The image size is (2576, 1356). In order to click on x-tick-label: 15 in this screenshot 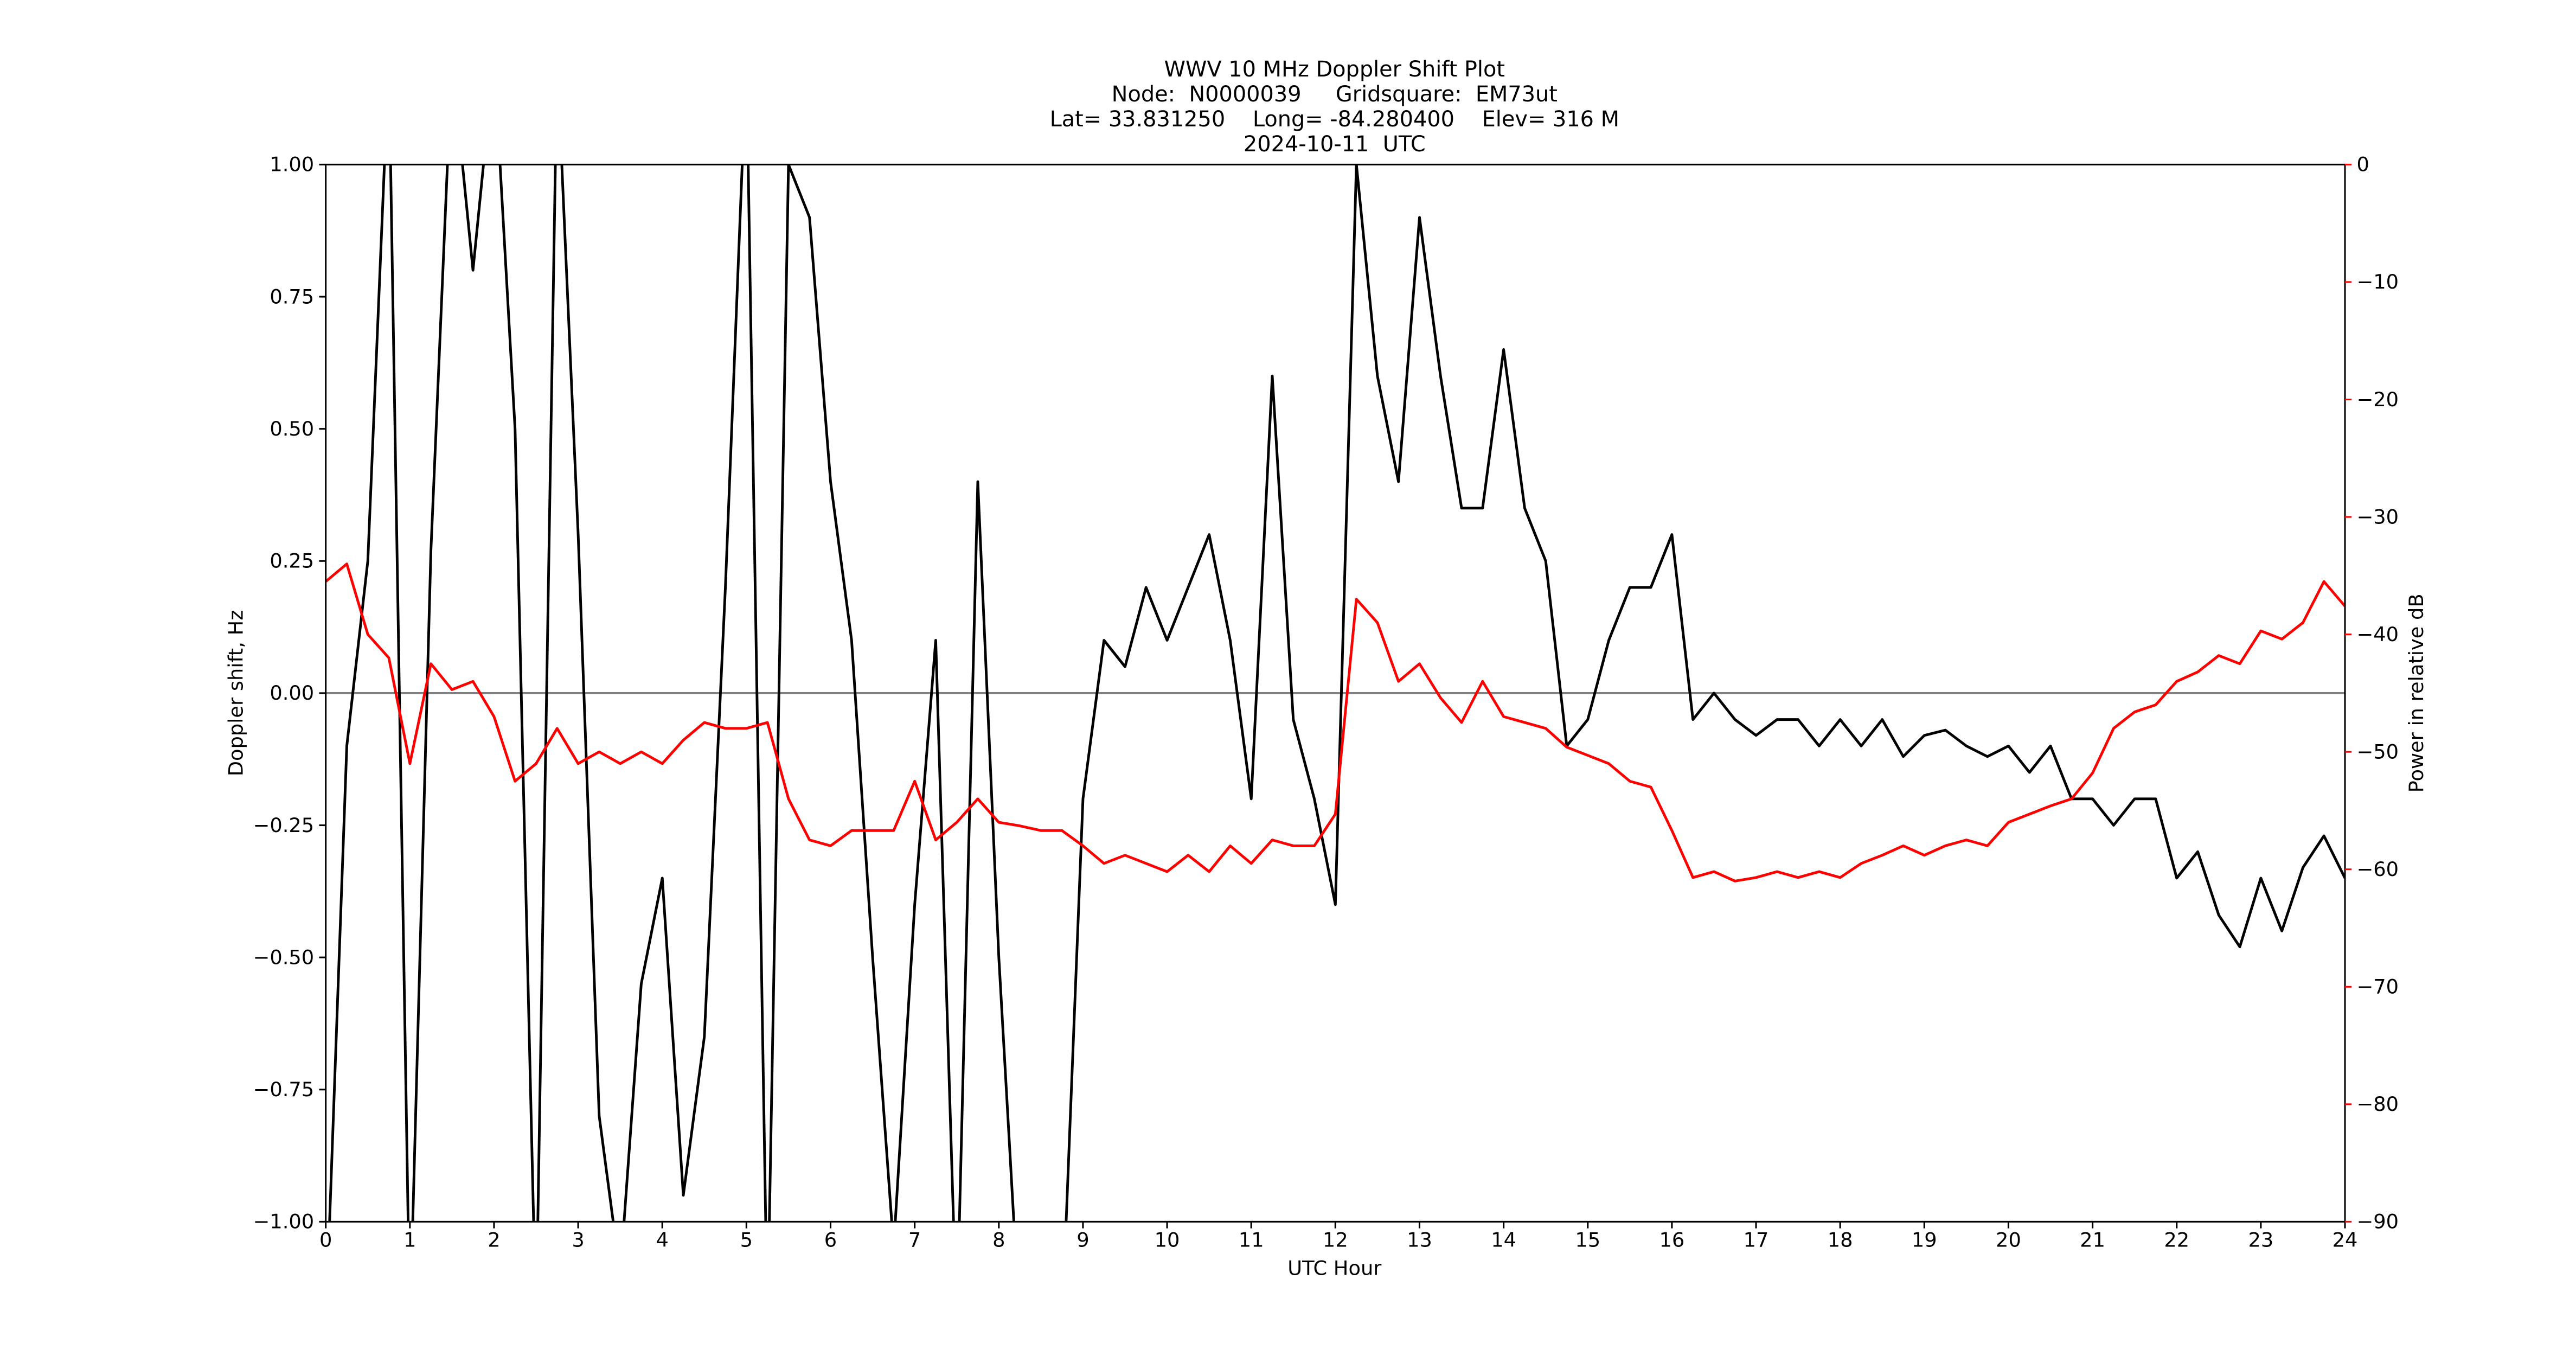, I will do `click(1587, 1239)`.